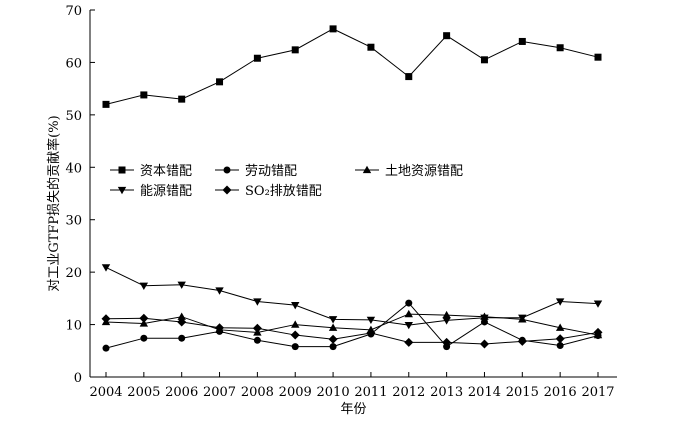 This screenshot has height=426, width=700. What do you see at coordinates (166, 191) in the screenshot?
I see `legend-label: 能源错配` at bounding box center [166, 191].